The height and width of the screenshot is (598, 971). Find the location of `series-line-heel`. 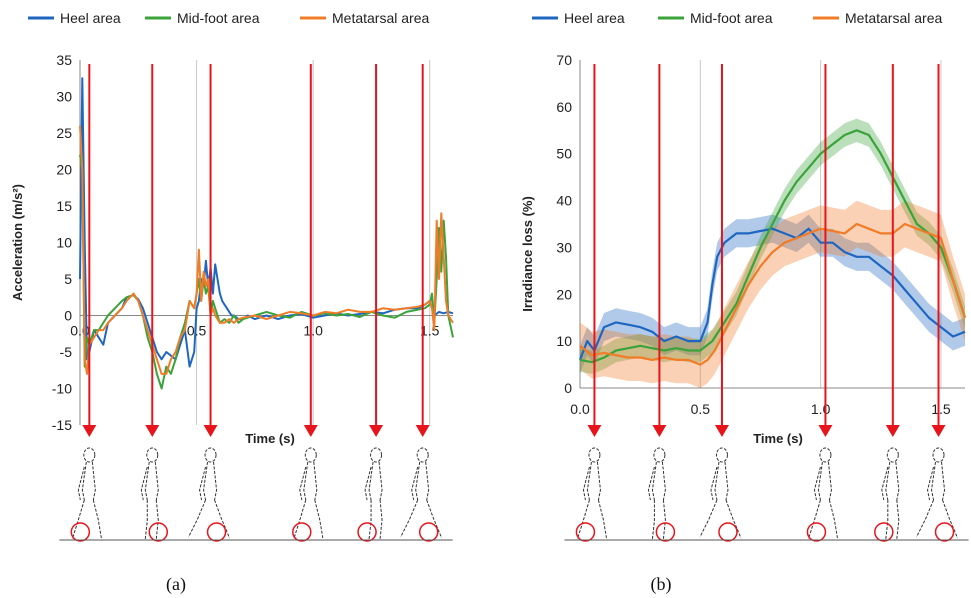

series-line-heel is located at coordinates (772, 294).